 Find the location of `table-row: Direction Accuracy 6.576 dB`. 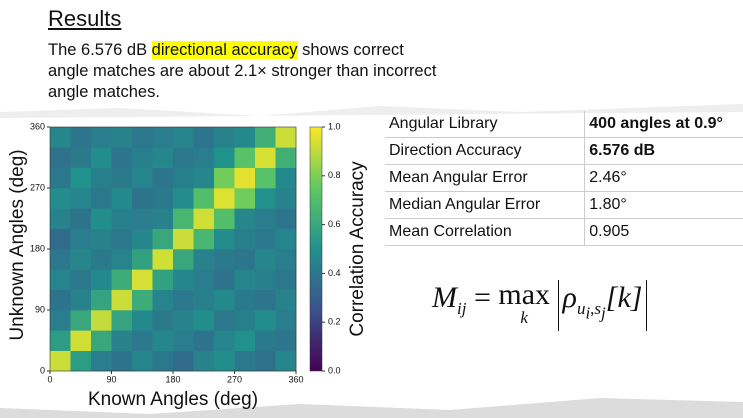

table-row: Direction Accuracy 6.576 dB is located at coordinates (564, 151).